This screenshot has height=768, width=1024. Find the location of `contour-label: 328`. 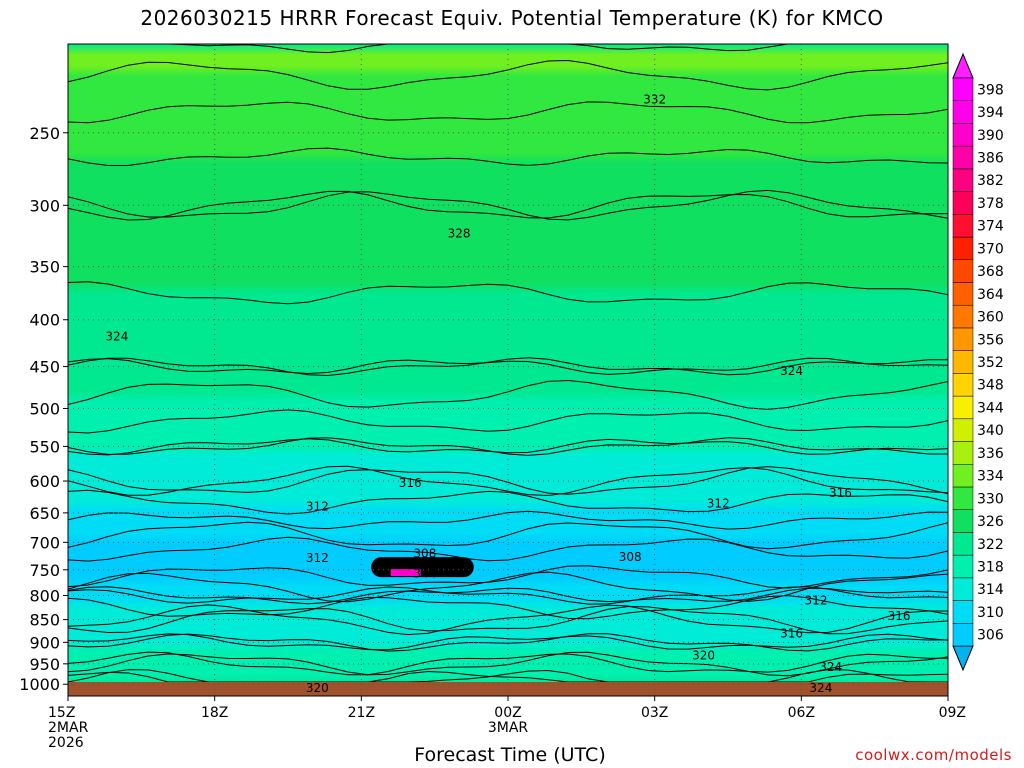

contour-label: 328 is located at coordinates (459, 233).